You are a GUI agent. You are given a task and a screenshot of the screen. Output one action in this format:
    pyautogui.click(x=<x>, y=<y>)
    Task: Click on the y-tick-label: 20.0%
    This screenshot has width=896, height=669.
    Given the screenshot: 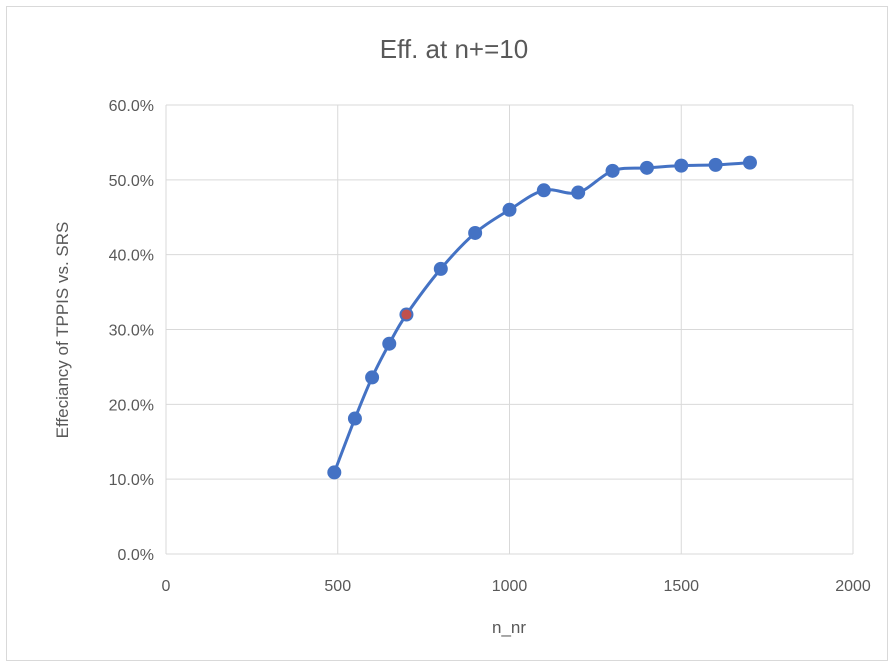 What is the action you would take?
    pyautogui.click(x=131, y=405)
    